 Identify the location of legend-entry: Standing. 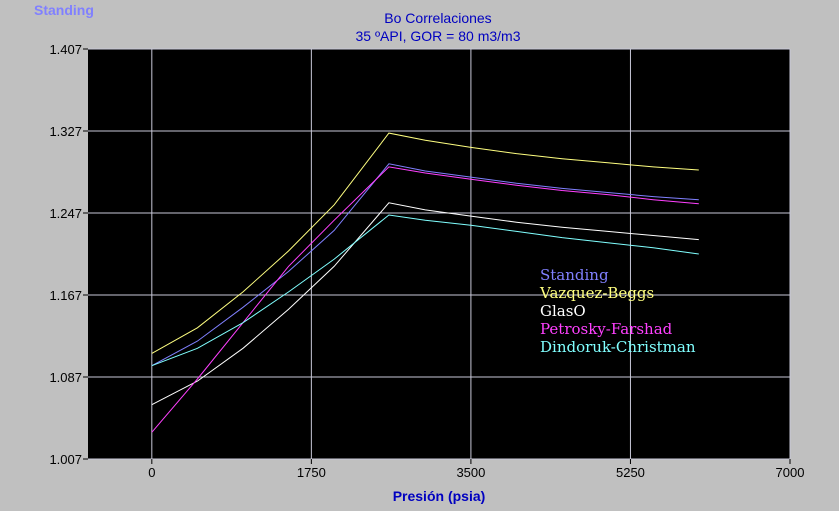
(574, 275).